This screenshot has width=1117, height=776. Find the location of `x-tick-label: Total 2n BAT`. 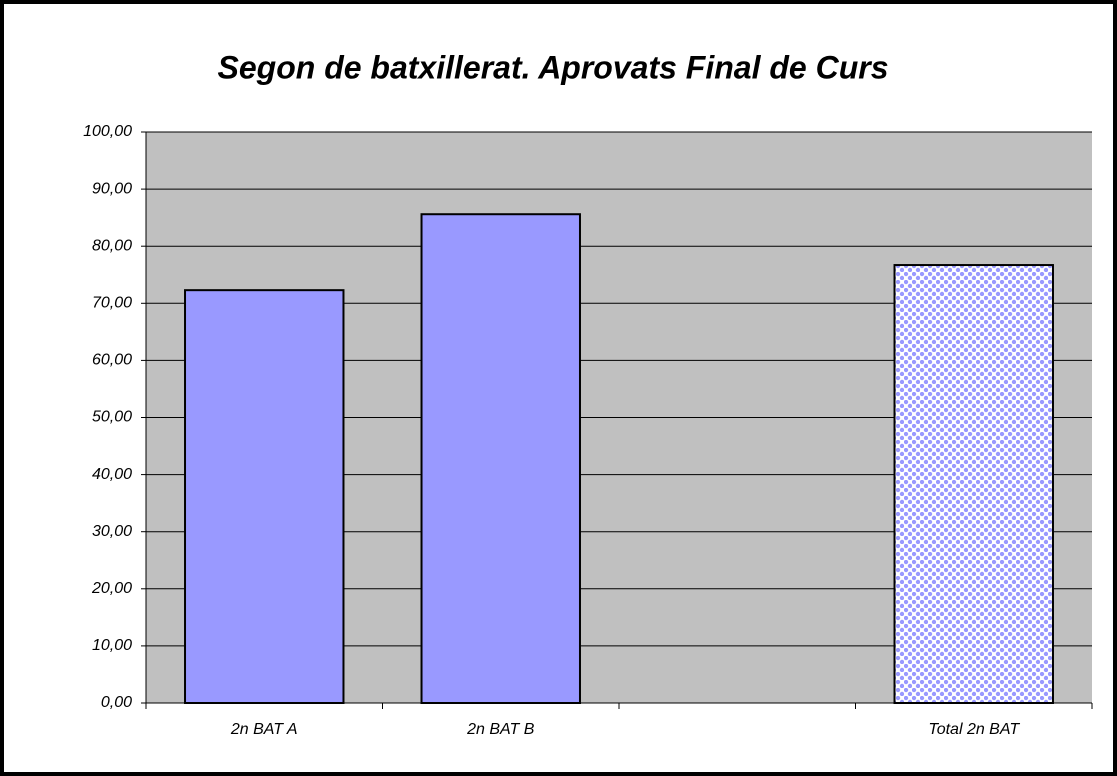

x-tick-label: Total 2n BAT is located at coordinates (974, 729).